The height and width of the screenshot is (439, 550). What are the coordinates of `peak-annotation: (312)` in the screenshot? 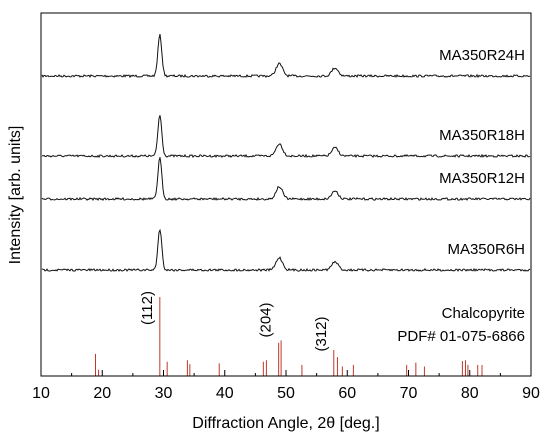 It's located at (321, 333).